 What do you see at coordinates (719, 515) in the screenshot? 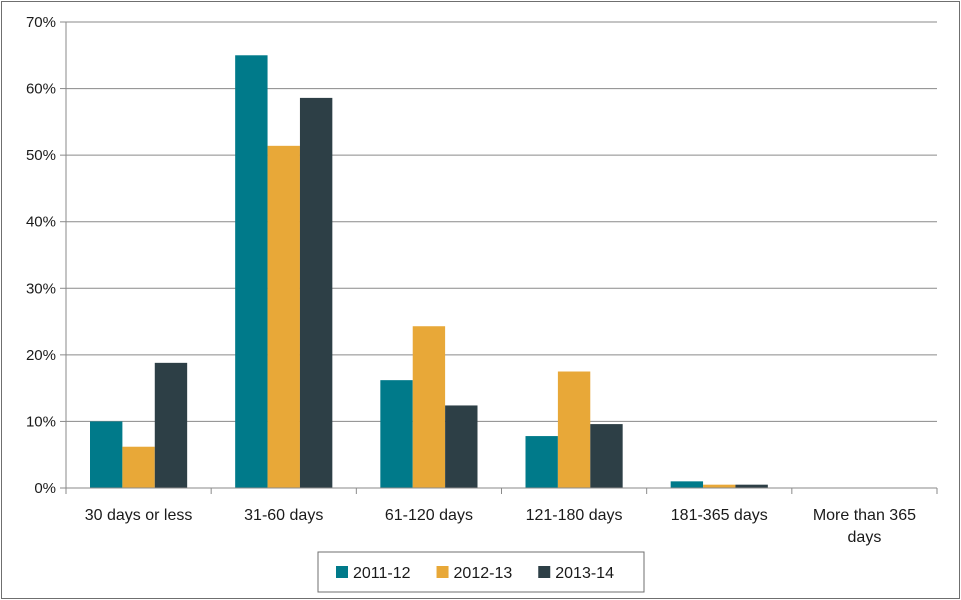
I see `x-category-label: 181-365 days` at bounding box center [719, 515].